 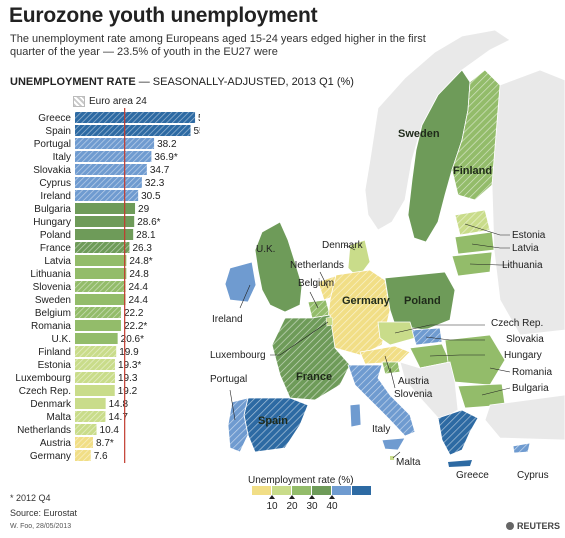 I want to click on spain-hatch, so click(x=276, y=425).